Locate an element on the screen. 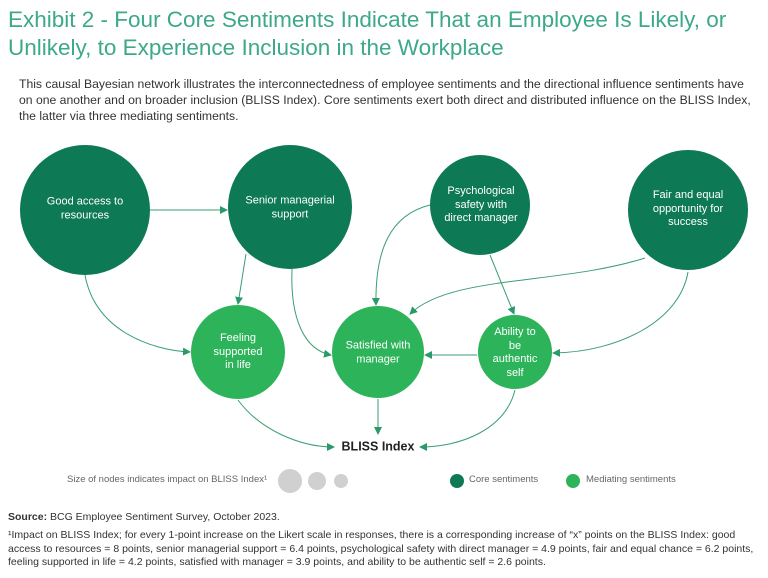 The image size is (768, 578). legend-core-label: Core sentiments is located at coordinates (504, 479).